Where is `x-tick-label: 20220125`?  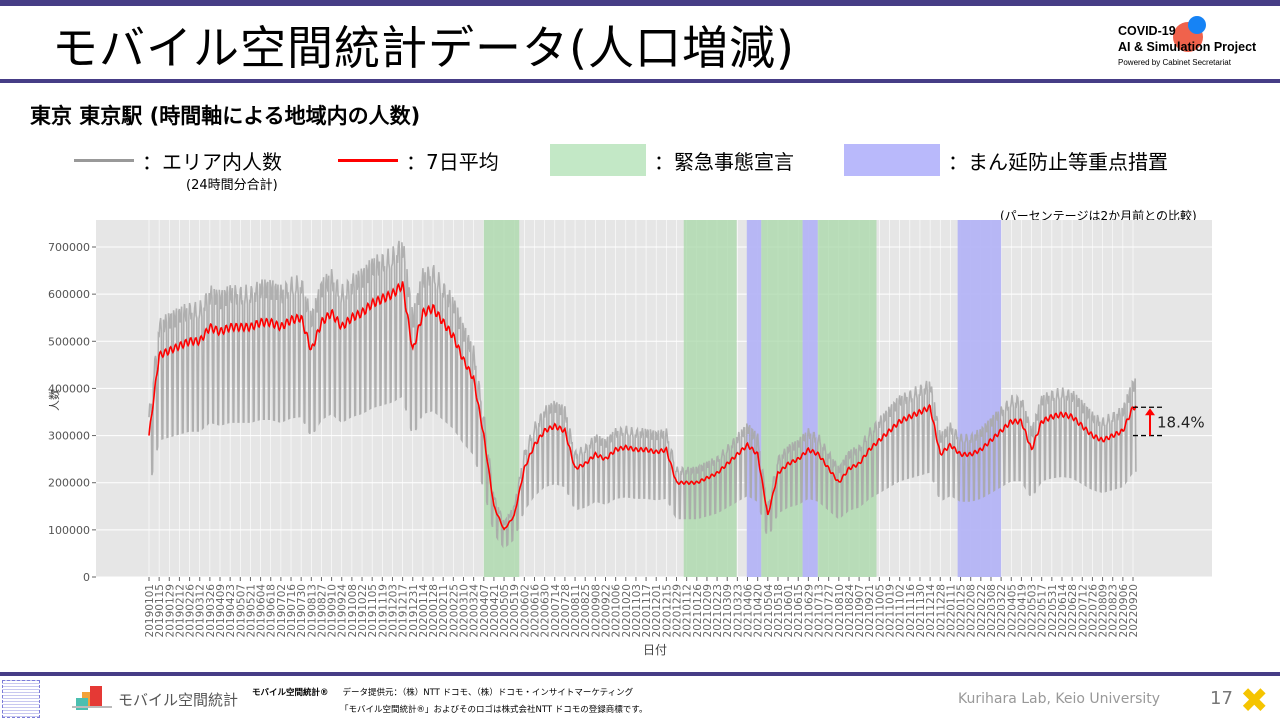 x-tick-label: 20220125 is located at coordinates (962, 610).